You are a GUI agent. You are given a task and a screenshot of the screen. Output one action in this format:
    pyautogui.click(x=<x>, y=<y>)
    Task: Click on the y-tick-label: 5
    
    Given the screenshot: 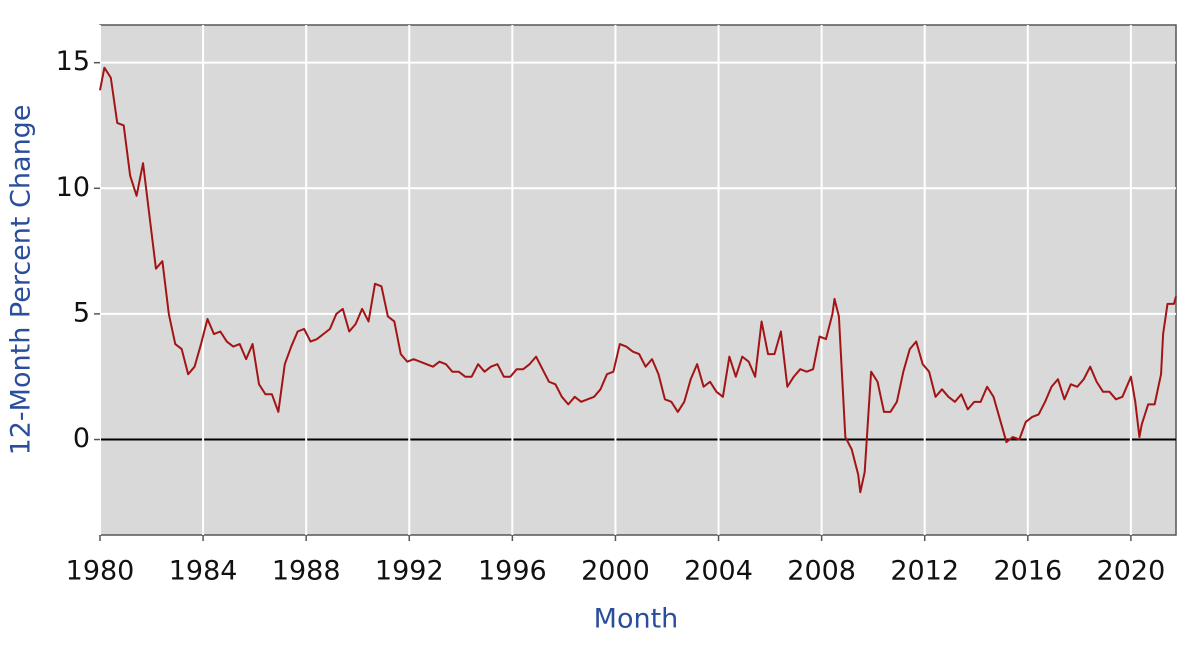 What is the action you would take?
    pyautogui.click(x=81, y=312)
    